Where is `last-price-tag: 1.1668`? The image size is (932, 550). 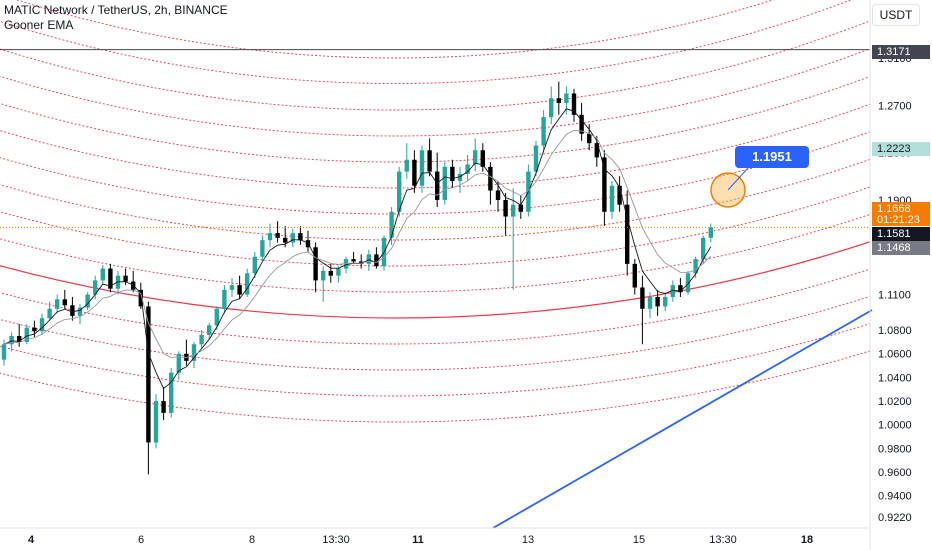
last-price-tag: 1.1668 is located at coordinates (901, 209).